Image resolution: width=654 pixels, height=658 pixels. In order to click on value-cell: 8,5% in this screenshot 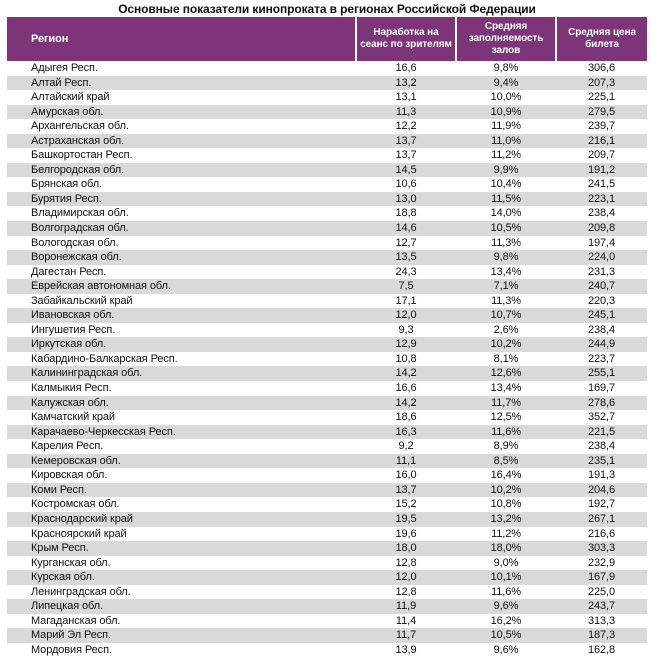, I will do `click(506, 460)`.